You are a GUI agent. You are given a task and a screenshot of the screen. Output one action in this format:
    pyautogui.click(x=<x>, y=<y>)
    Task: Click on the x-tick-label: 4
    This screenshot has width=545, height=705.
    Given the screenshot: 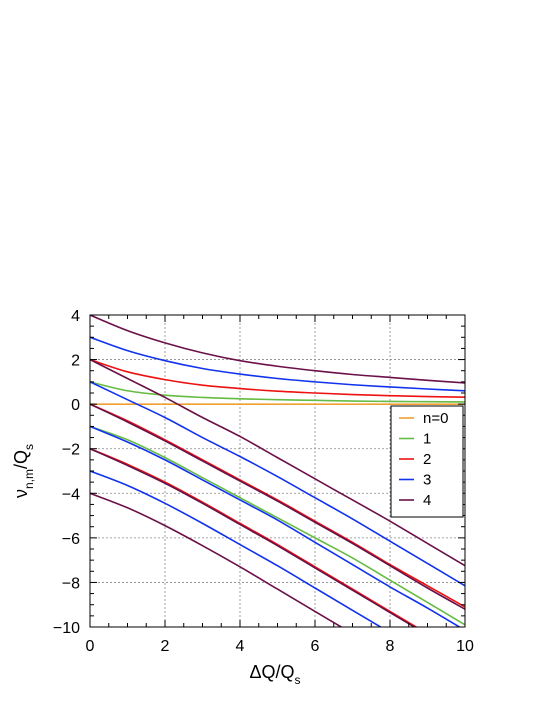 What is the action you would take?
    pyautogui.click(x=240, y=646)
    